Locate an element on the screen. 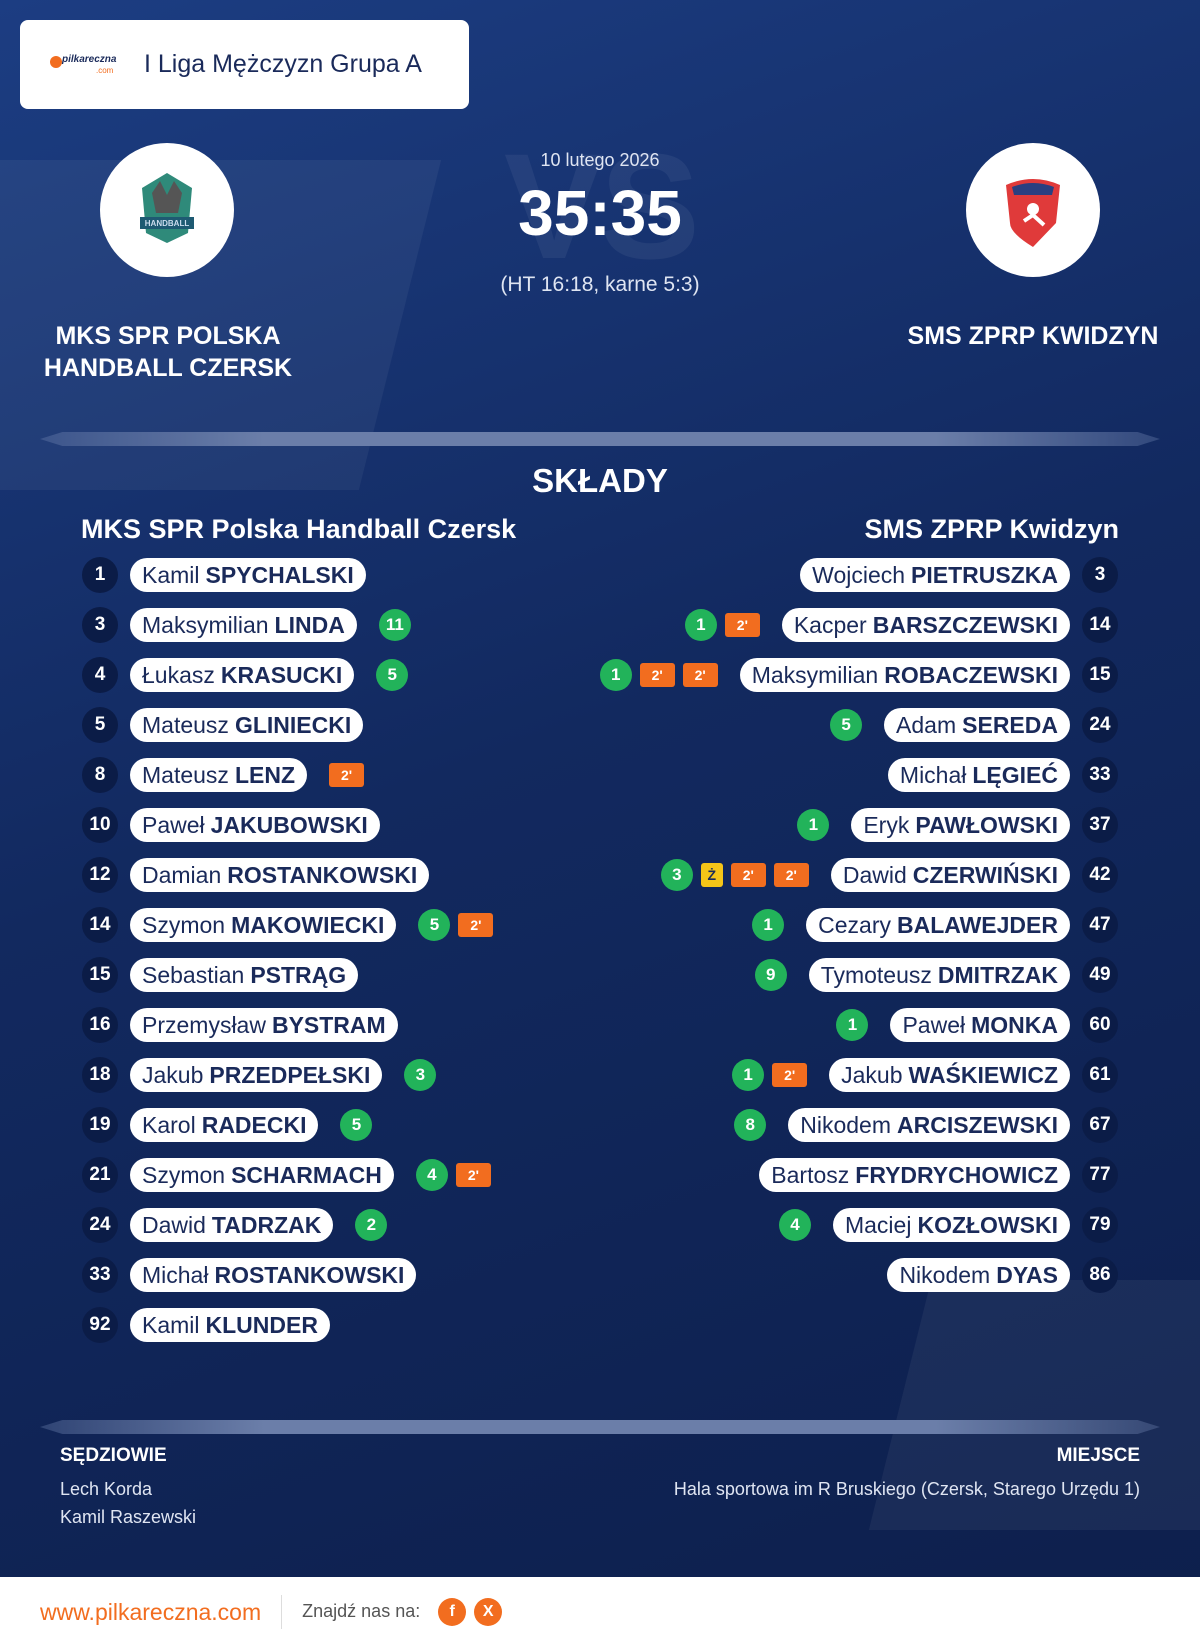 This screenshot has width=1200, height=1646. referees-title: SĘDZIOWIE is located at coordinates (113, 1455).